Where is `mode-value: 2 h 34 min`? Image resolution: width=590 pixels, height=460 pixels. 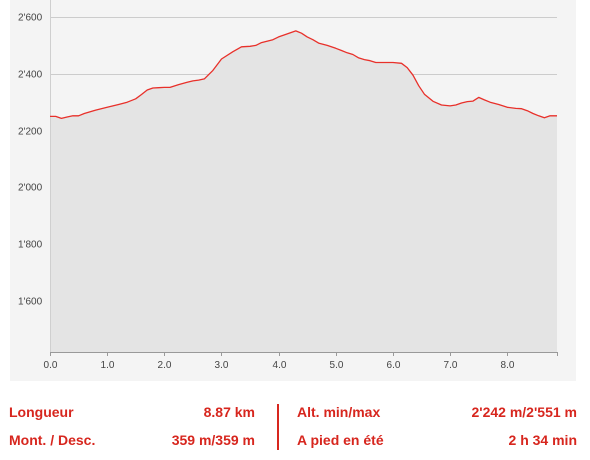 mode-value: 2 h 34 min is located at coordinates (542, 440).